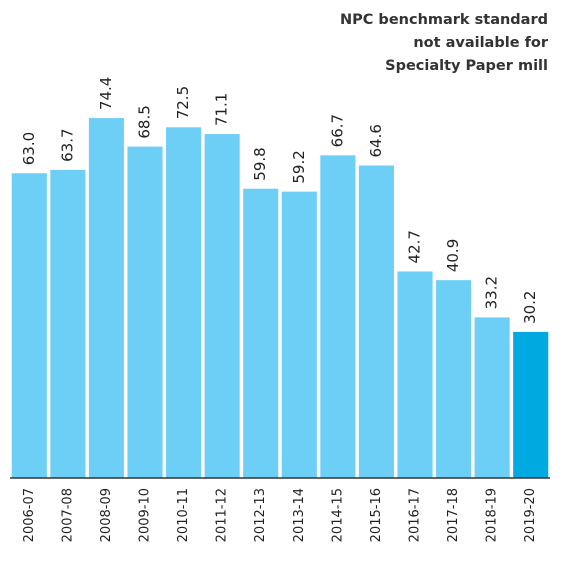 Image resolution: width=571 pixels, height=567 pixels. I want to click on x-tick-label: 2008-09, so click(106, 515).